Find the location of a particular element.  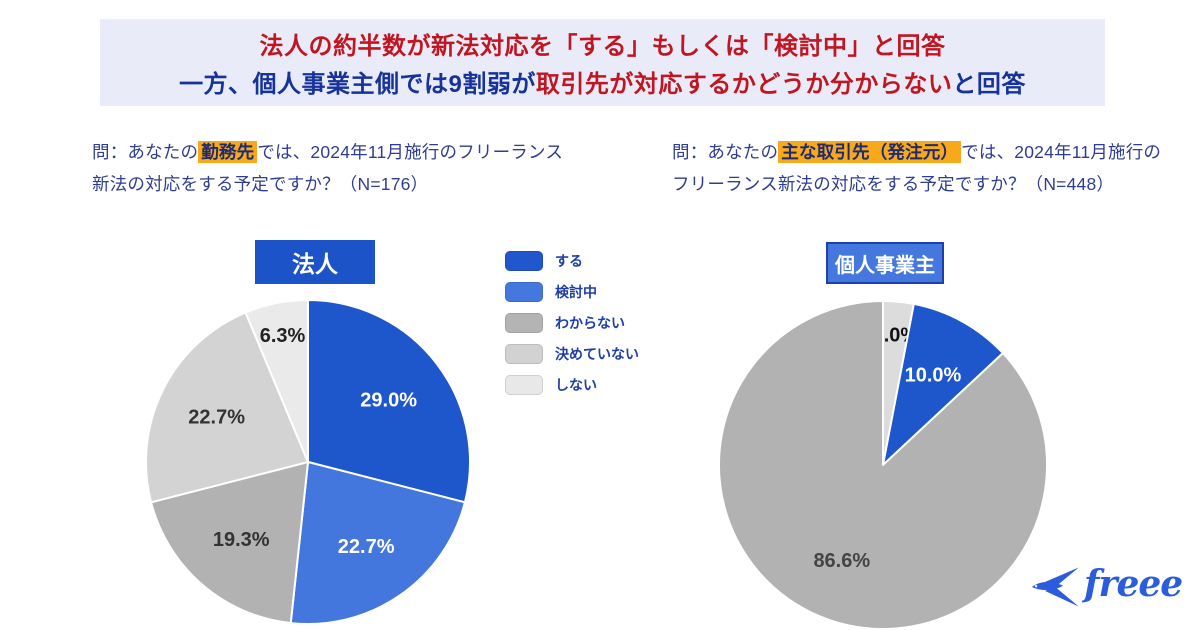

legend-item: する is located at coordinates (572, 260).